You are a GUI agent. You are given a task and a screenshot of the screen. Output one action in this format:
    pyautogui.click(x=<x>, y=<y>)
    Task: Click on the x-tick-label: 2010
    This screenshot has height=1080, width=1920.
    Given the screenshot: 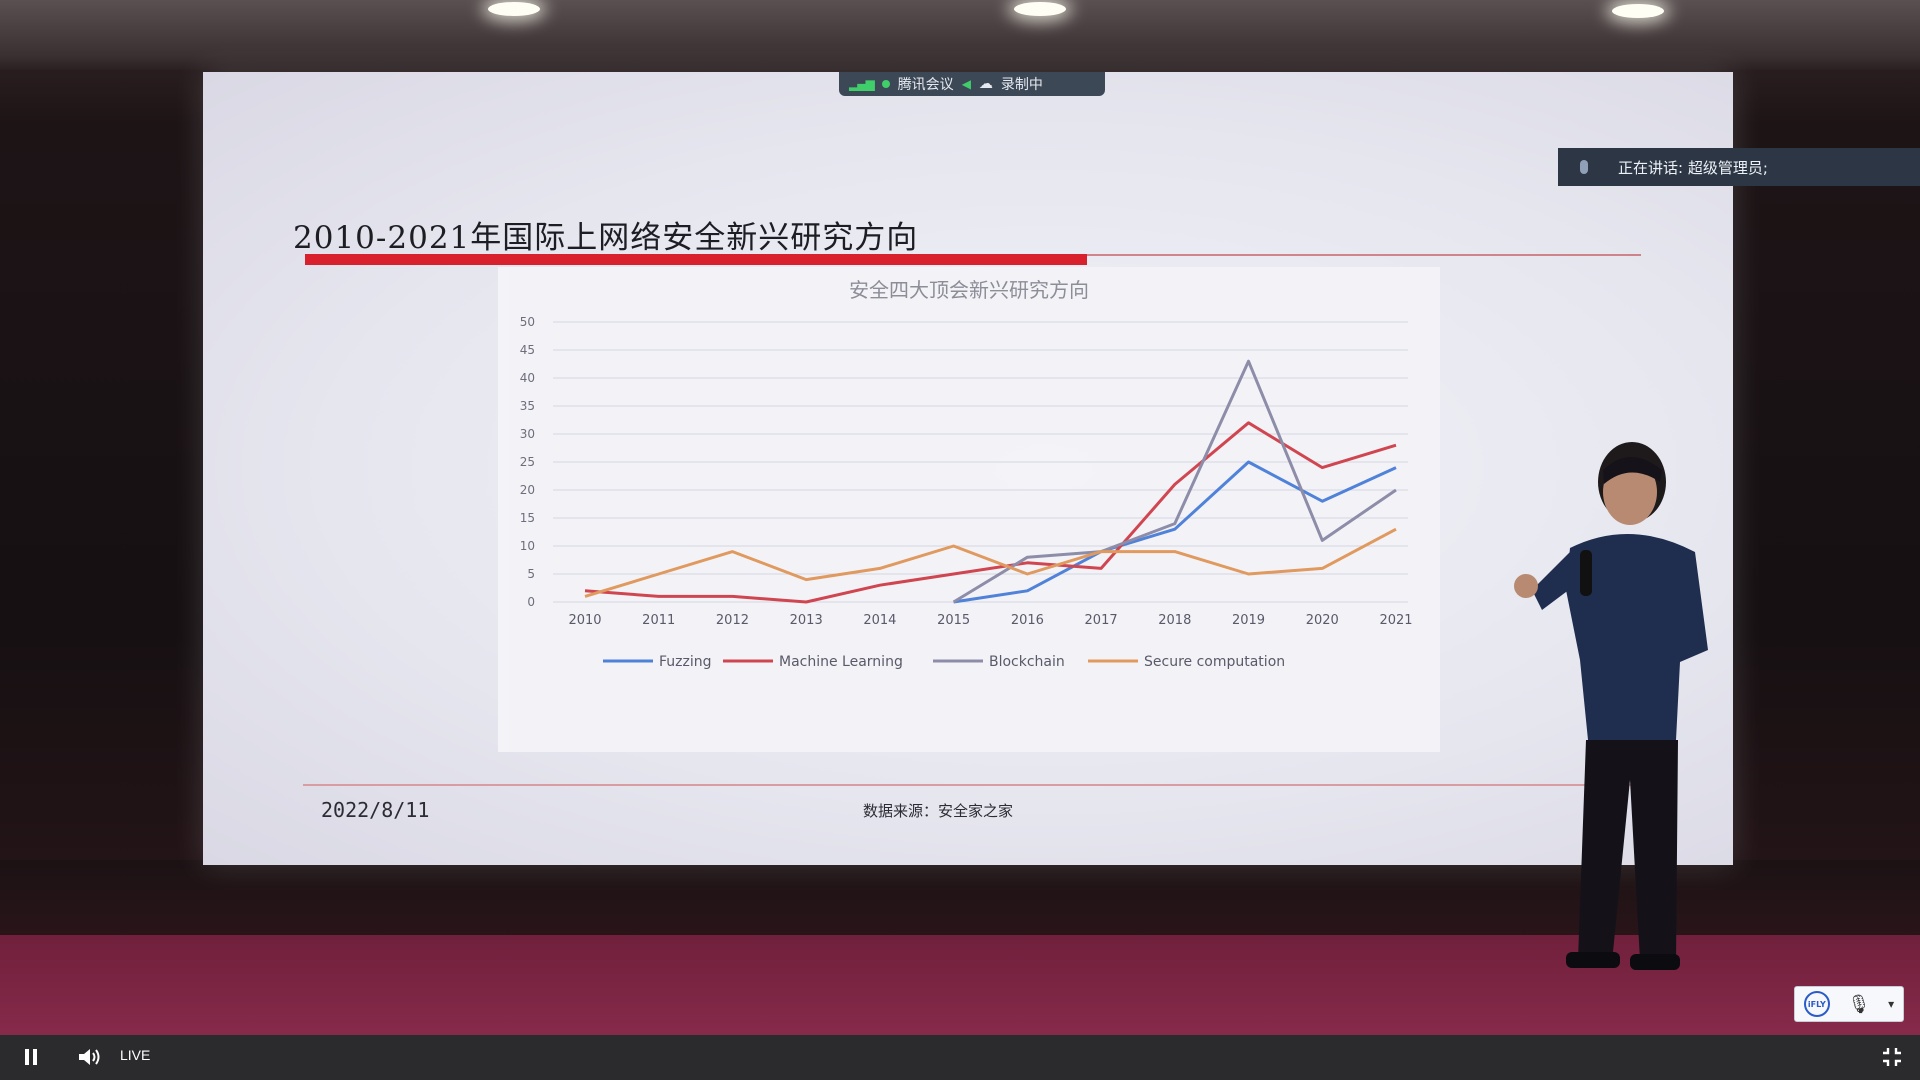 What is the action you would take?
    pyautogui.click(x=584, y=620)
    